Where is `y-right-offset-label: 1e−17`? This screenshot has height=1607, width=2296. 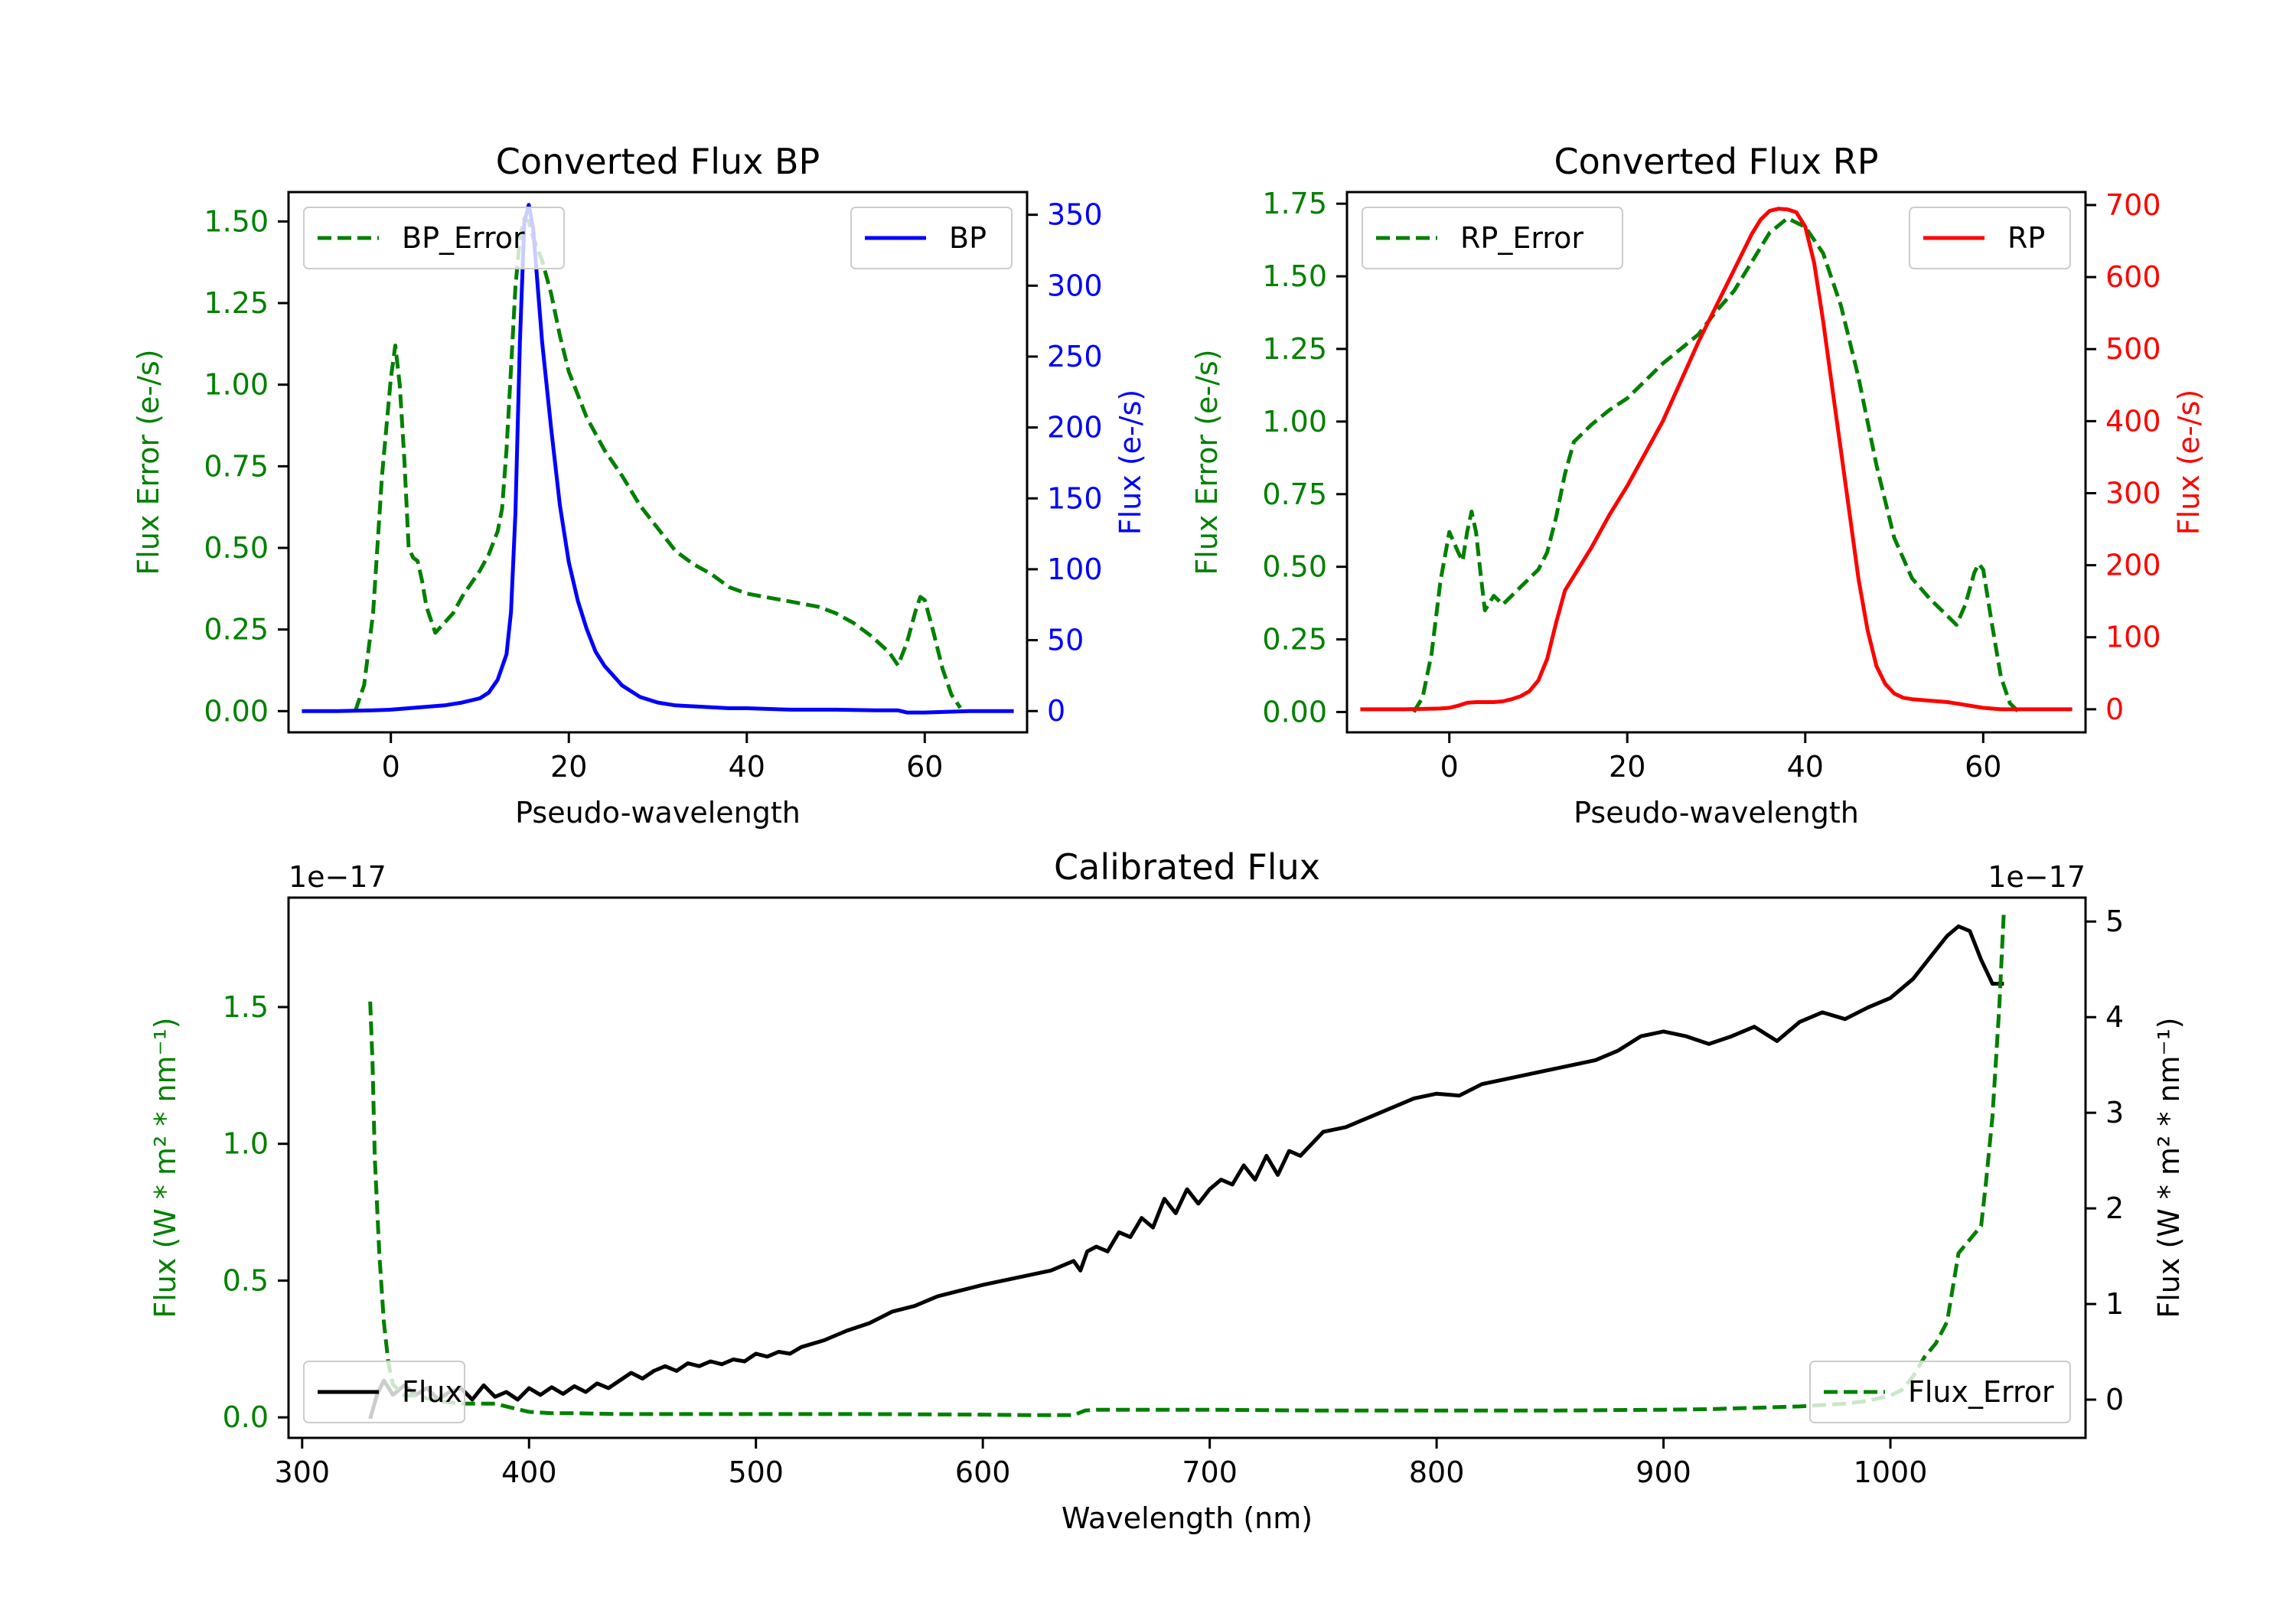
y-right-offset-label: 1e−17 is located at coordinates (2037, 877).